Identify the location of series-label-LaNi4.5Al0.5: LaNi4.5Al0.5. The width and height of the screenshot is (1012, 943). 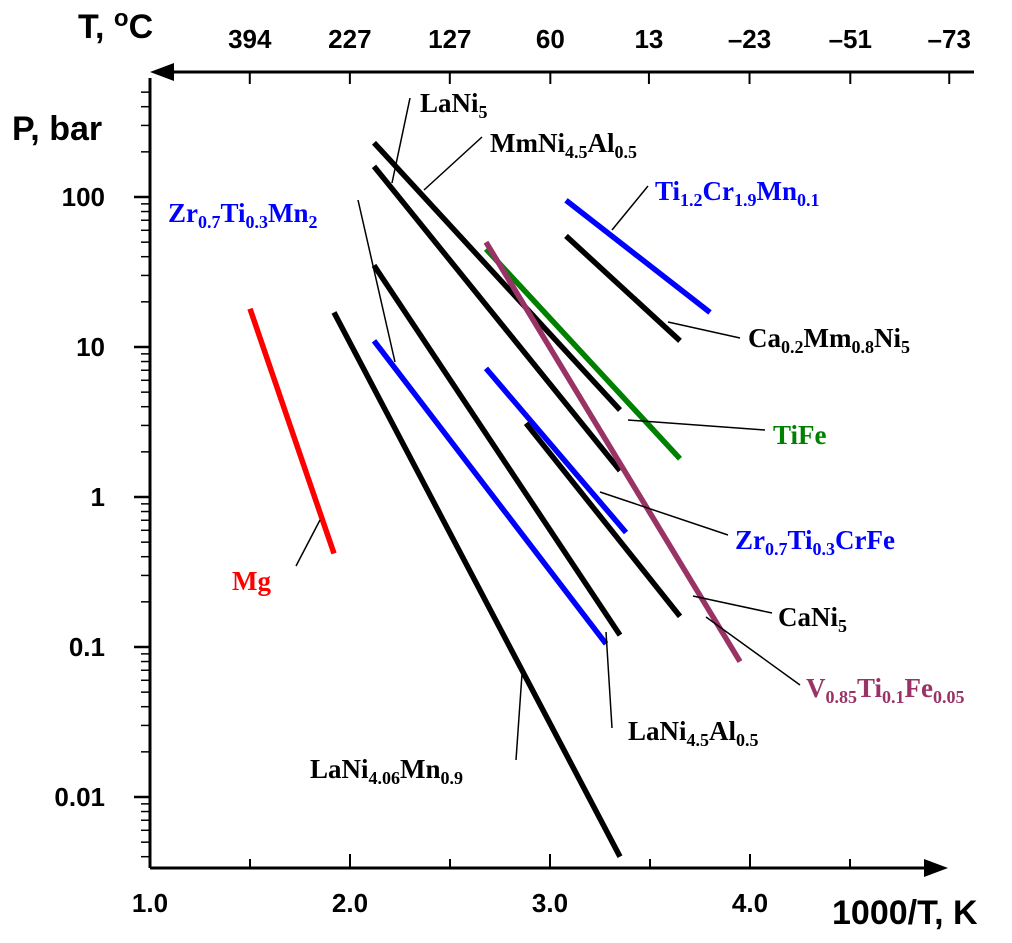
(693, 733).